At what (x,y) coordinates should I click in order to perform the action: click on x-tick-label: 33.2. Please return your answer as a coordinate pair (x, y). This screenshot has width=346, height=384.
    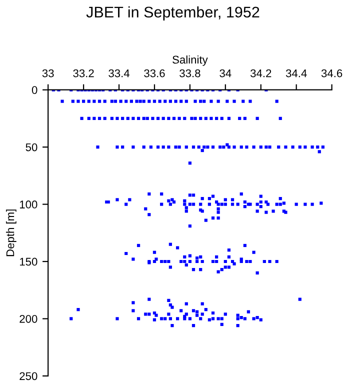
    Looking at the image, I should click on (83, 73).